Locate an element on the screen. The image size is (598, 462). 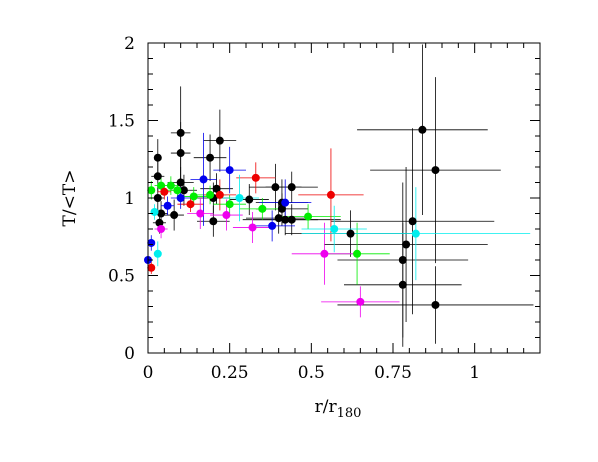
y-axis-label: T/<T> is located at coordinates (70, 198).